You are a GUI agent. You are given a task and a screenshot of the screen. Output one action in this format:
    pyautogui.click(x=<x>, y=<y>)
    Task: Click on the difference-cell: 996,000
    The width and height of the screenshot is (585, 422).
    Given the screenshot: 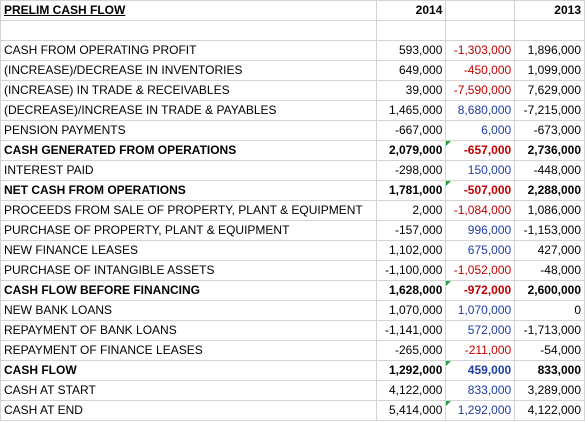 What is the action you would take?
    pyautogui.click(x=480, y=230)
    